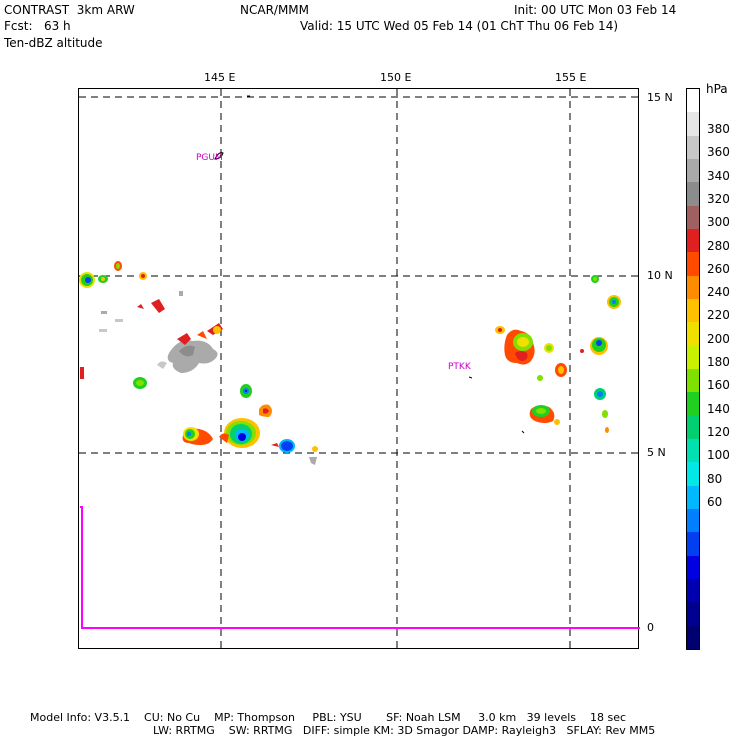 This screenshot has width=740, height=740. Describe the element at coordinates (459, 367) in the screenshot. I see `station-label-ptkk: PTKK` at that location.